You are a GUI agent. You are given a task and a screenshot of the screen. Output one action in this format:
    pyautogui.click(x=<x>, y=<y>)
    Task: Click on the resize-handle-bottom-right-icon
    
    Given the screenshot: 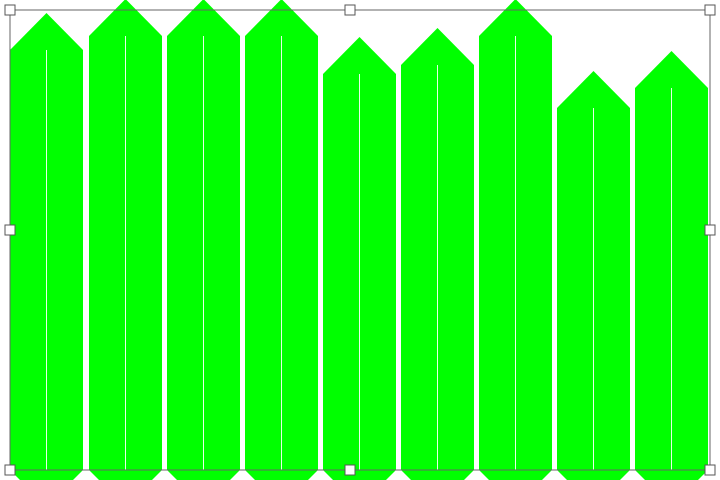 What is the action you would take?
    pyautogui.click(x=710, y=470)
    